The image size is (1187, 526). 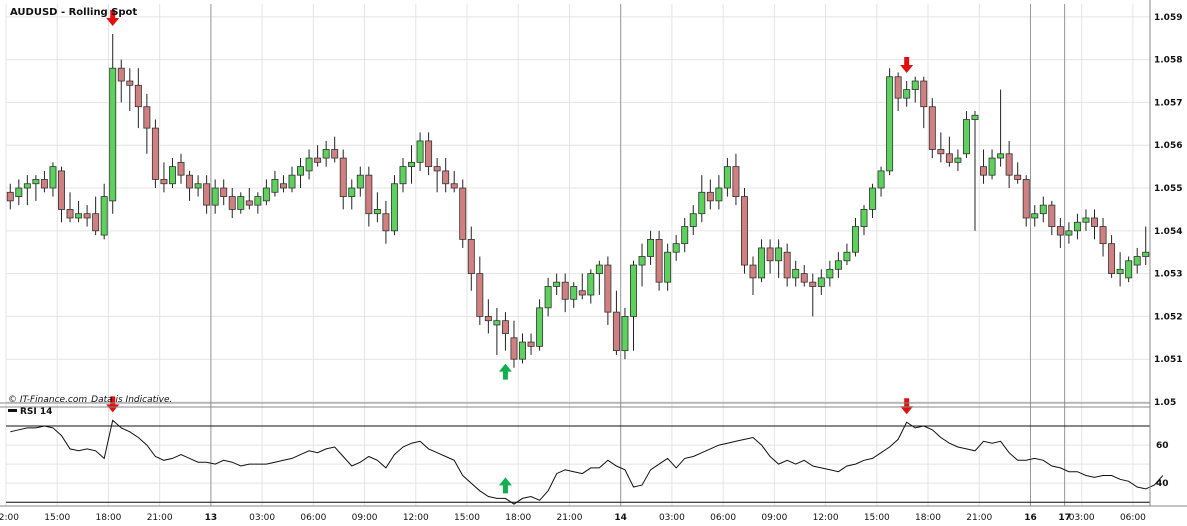 I want to click on time-tick-label: 13, so click(x=211, y=518).